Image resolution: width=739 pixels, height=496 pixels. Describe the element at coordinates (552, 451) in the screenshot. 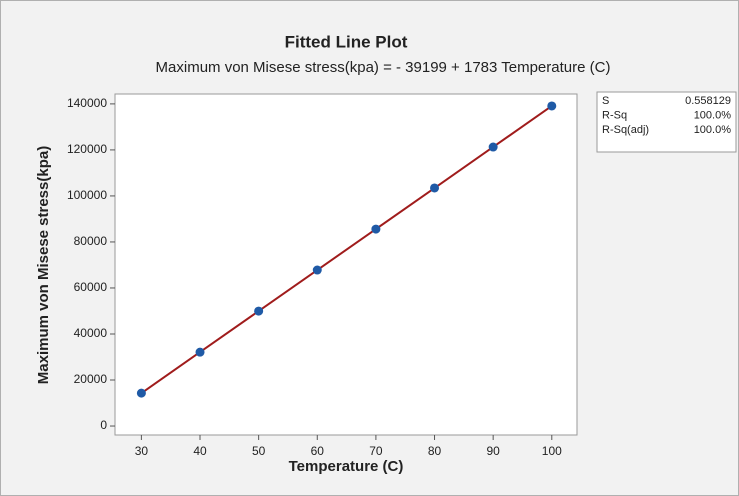

I see `x-tick-label: 100` at that location.